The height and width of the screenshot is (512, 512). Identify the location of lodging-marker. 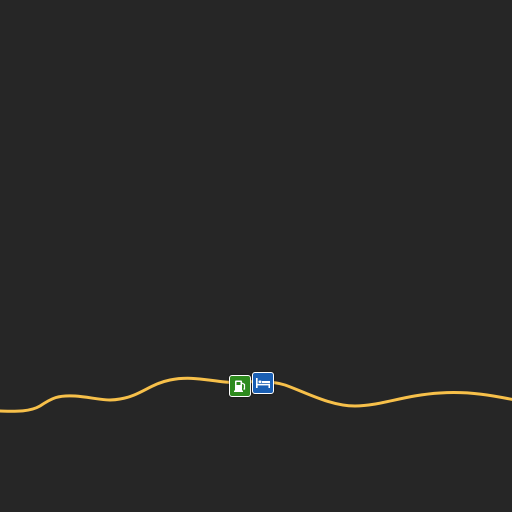
(263, 383).